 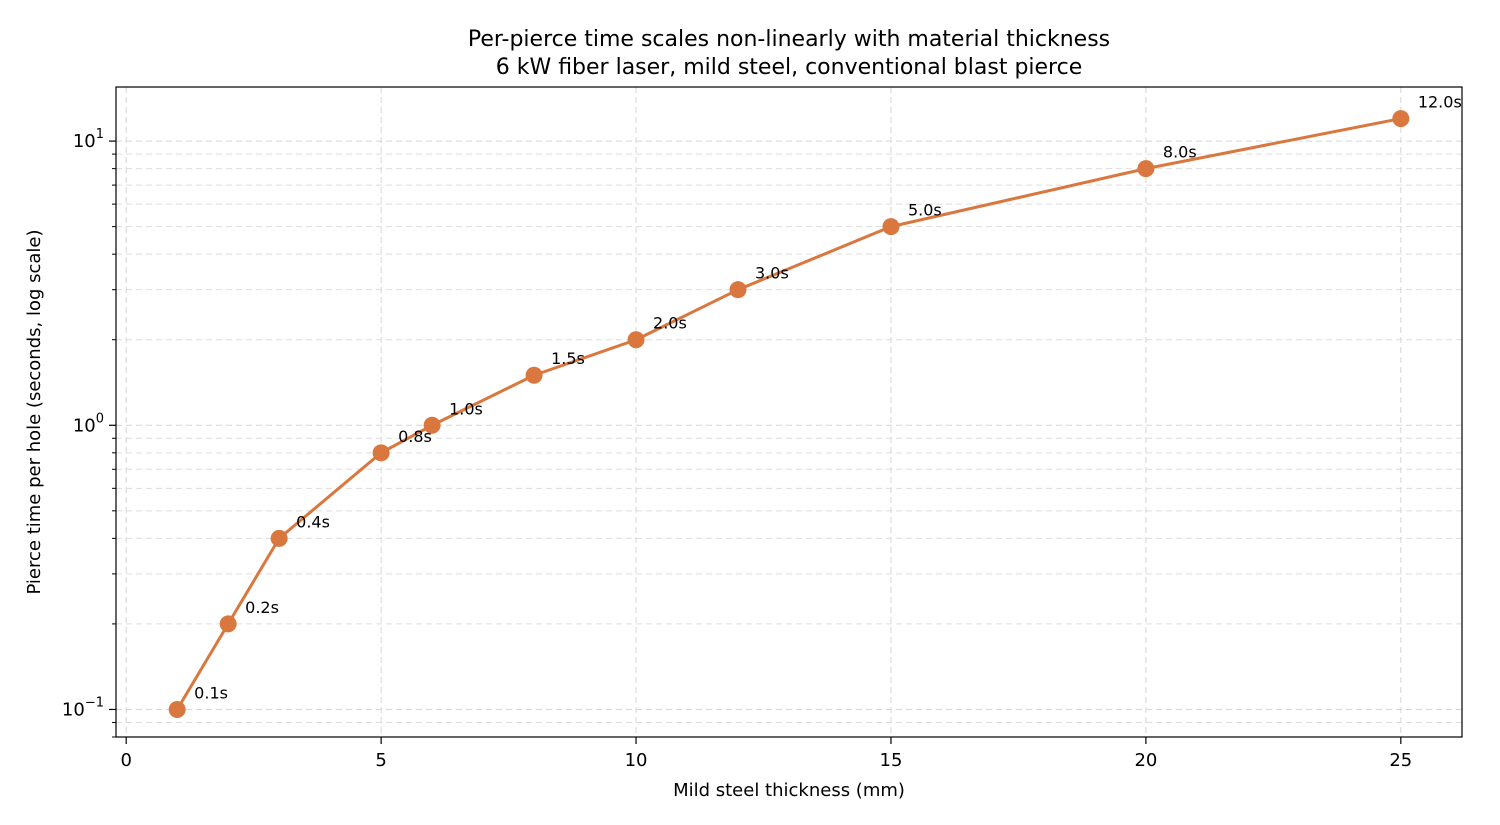 What do you see at coordinates (1180, 152) in the screenshot?
I see `data-label: 8.0s` at bounding box center [1180, 152].